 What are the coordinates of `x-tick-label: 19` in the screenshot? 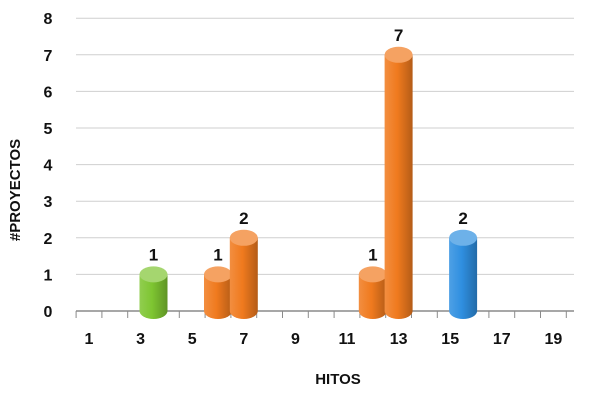 It's located at (554, 339).